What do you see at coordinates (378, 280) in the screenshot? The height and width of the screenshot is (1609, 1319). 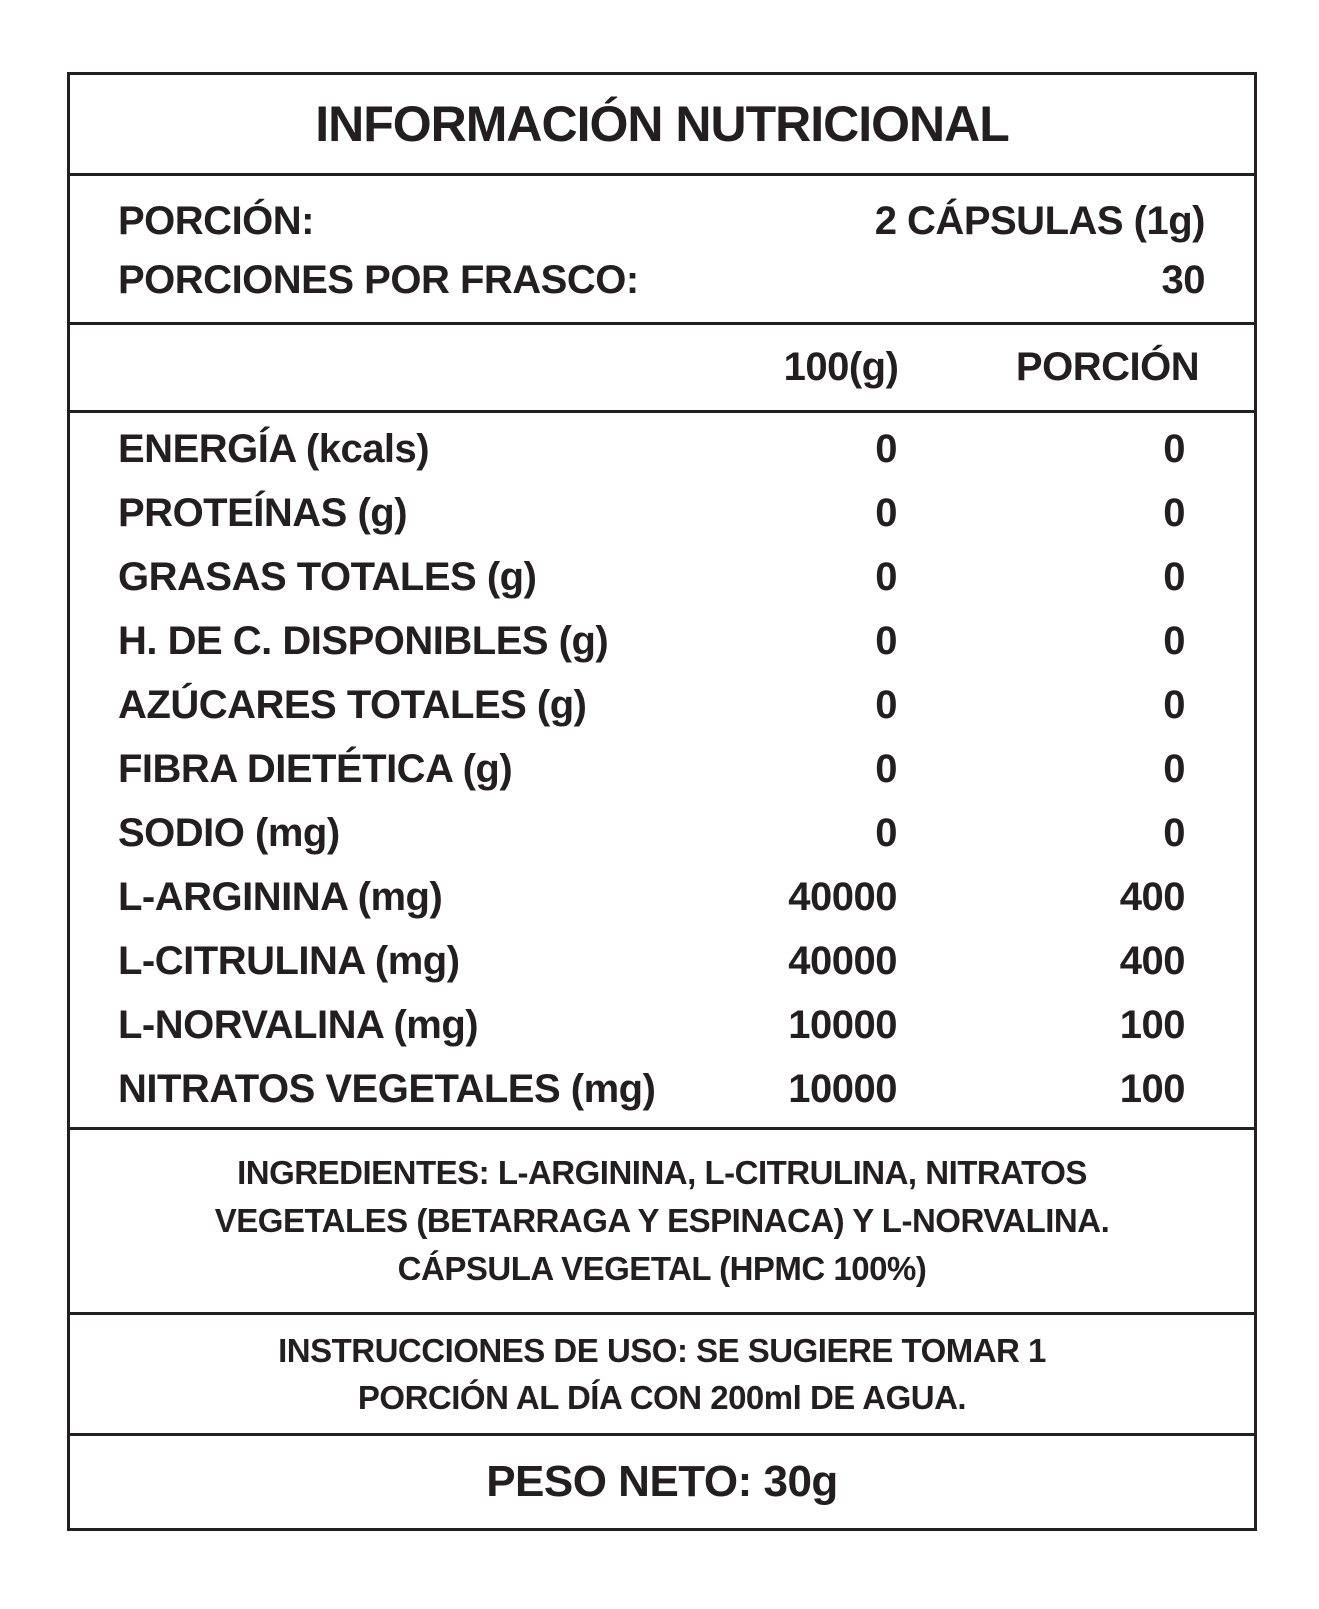 I see `servings-per-container-label: PORCIONES POR FRASCO:` at bounding box center [378, 280].